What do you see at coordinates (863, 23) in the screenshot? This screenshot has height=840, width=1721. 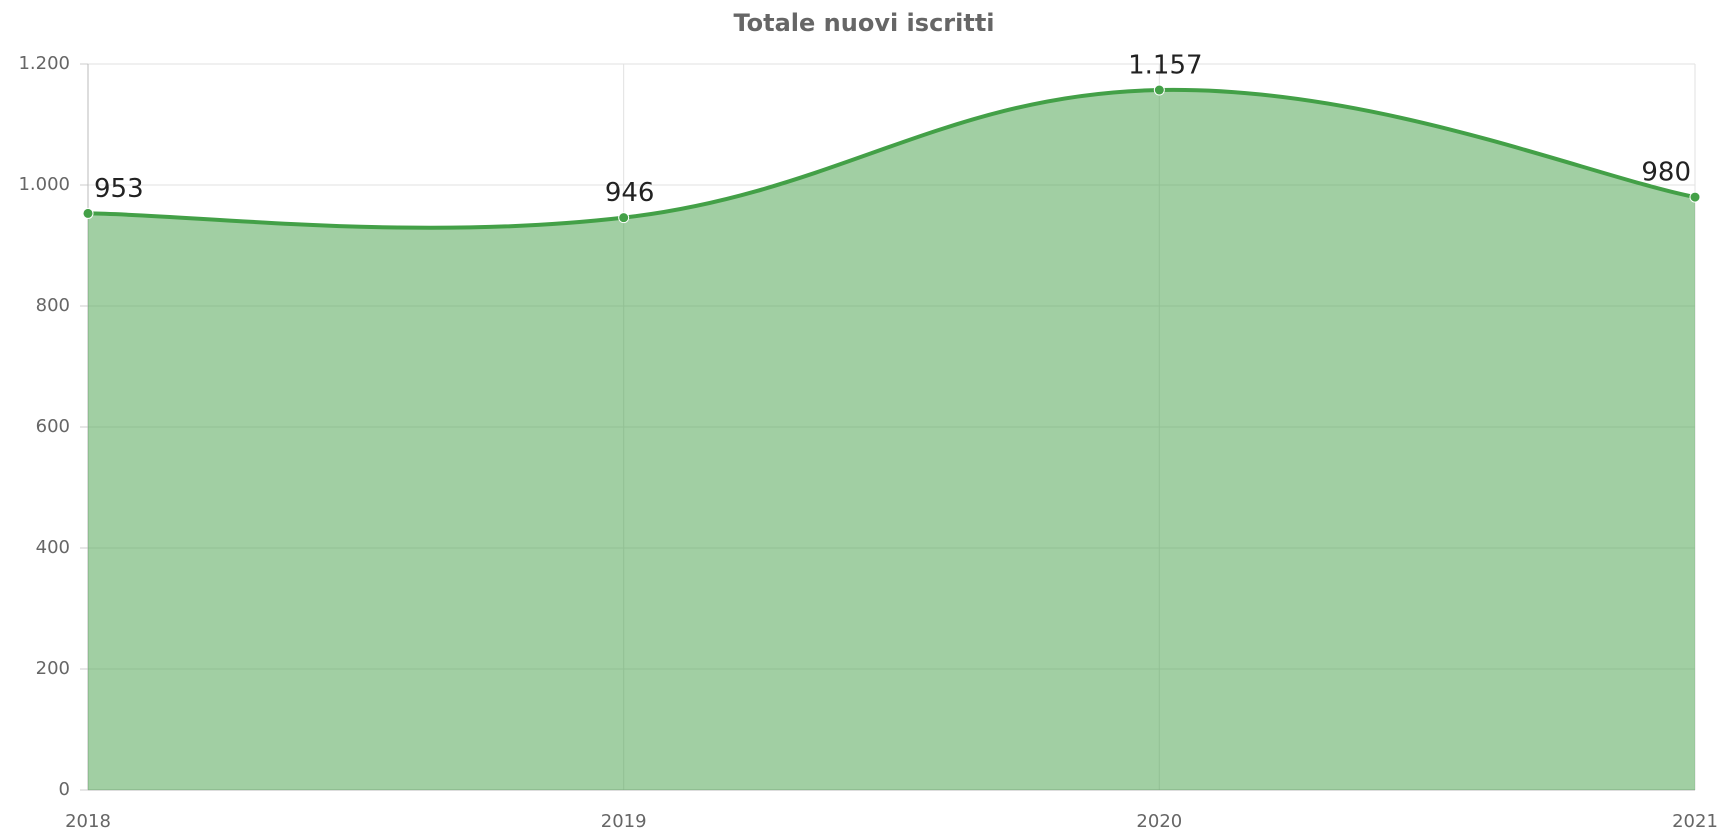 I see `chart-title: Totale nuovi iscritti` at bounding box center [863, 23].